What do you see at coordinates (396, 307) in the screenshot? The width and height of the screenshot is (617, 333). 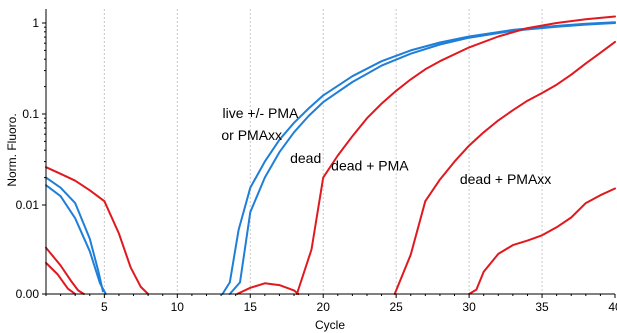 I see `x-tick-label: 25` at bounding box center [396, 307].